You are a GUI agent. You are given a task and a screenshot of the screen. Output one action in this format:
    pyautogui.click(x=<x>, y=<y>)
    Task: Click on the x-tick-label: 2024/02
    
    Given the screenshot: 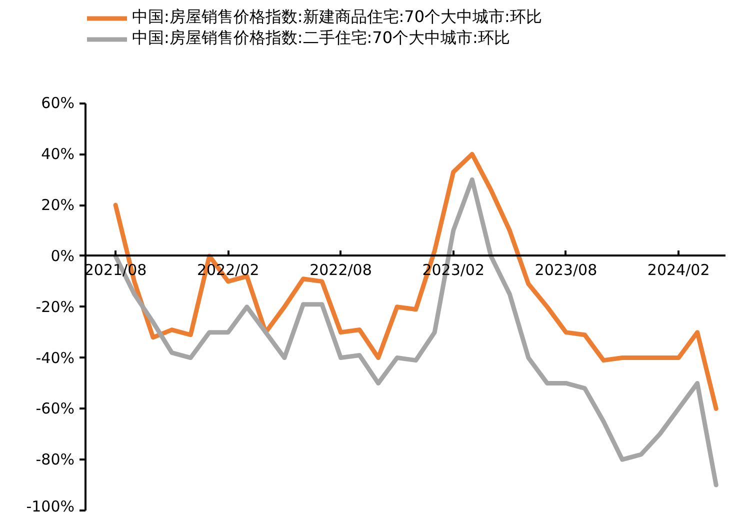 What is the action you would take?
    pyautogui.click(x=678, y=269)
    